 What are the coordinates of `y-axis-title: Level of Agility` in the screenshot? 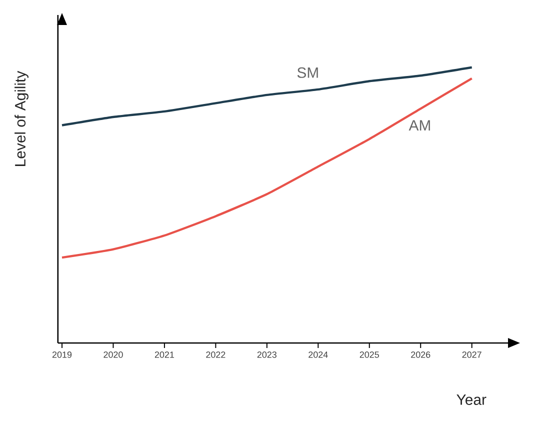 It's located at (21, 118).